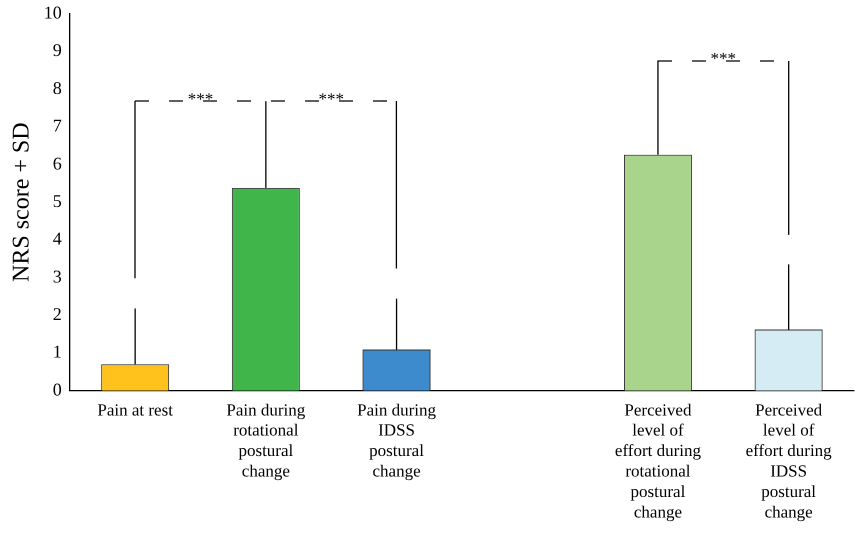  Describe the element at coordinates (57, 314) in the screenshot. I see `y-tick-label: 2` at that location.